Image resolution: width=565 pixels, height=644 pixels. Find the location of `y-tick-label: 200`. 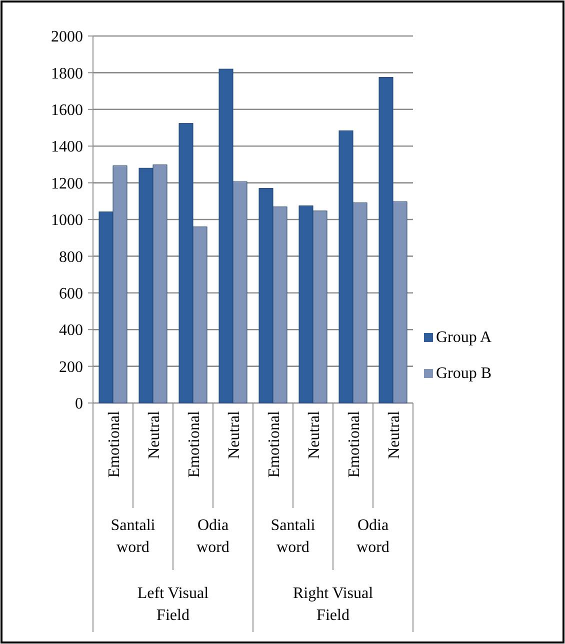

y-tick-label: 200 is located at coordinates (71, 367).